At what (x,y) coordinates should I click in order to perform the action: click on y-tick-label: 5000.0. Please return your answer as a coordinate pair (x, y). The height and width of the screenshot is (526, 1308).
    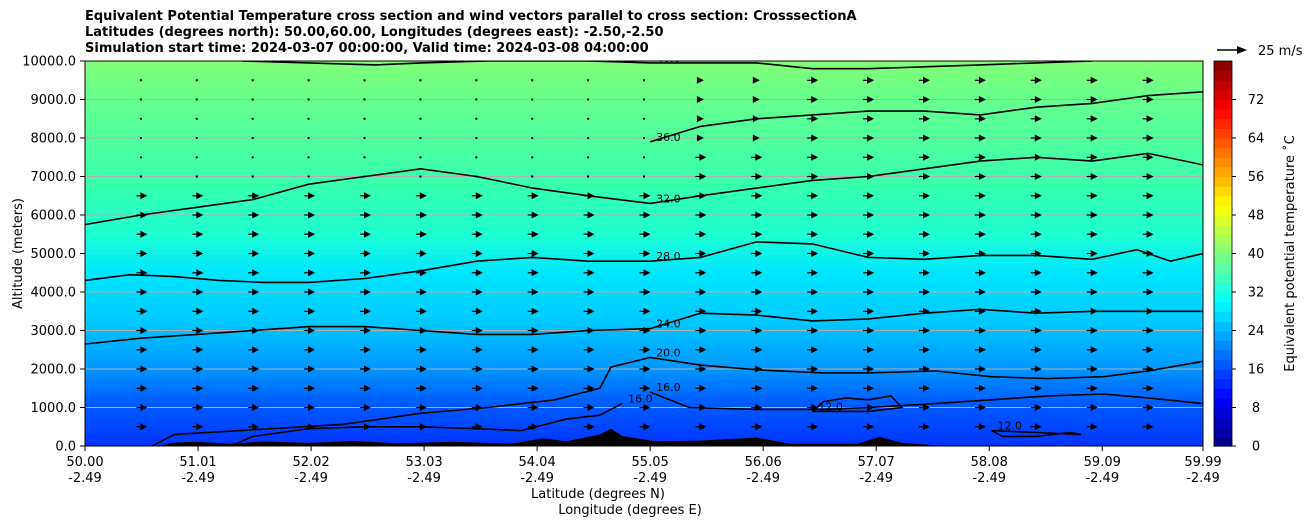
    Looking at the image, I should click on (54, 254).